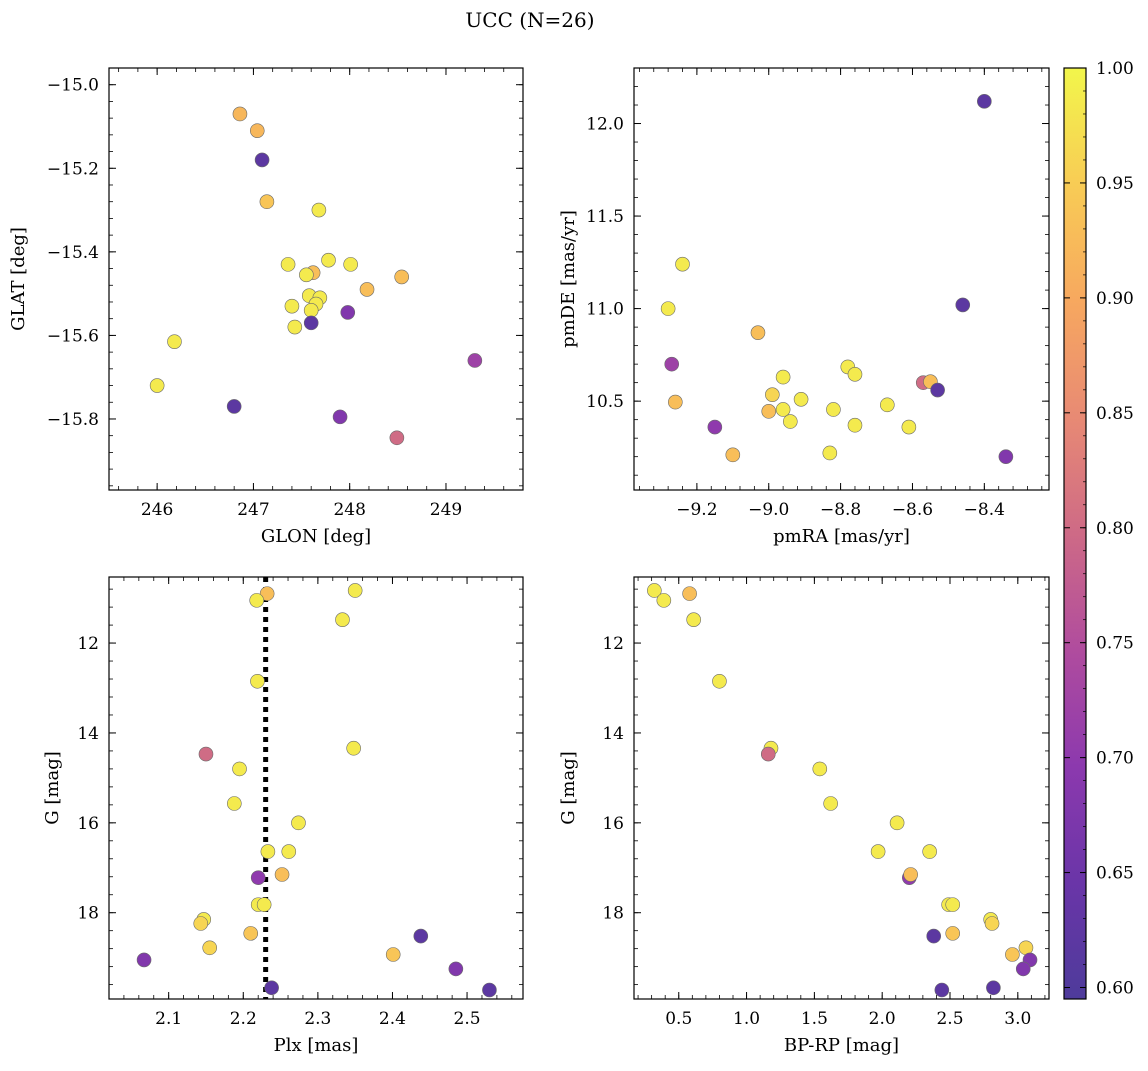 This screenshot has width=1148, height=1071. I want to click on plx-ytick-label: 12, so click(88, 644).